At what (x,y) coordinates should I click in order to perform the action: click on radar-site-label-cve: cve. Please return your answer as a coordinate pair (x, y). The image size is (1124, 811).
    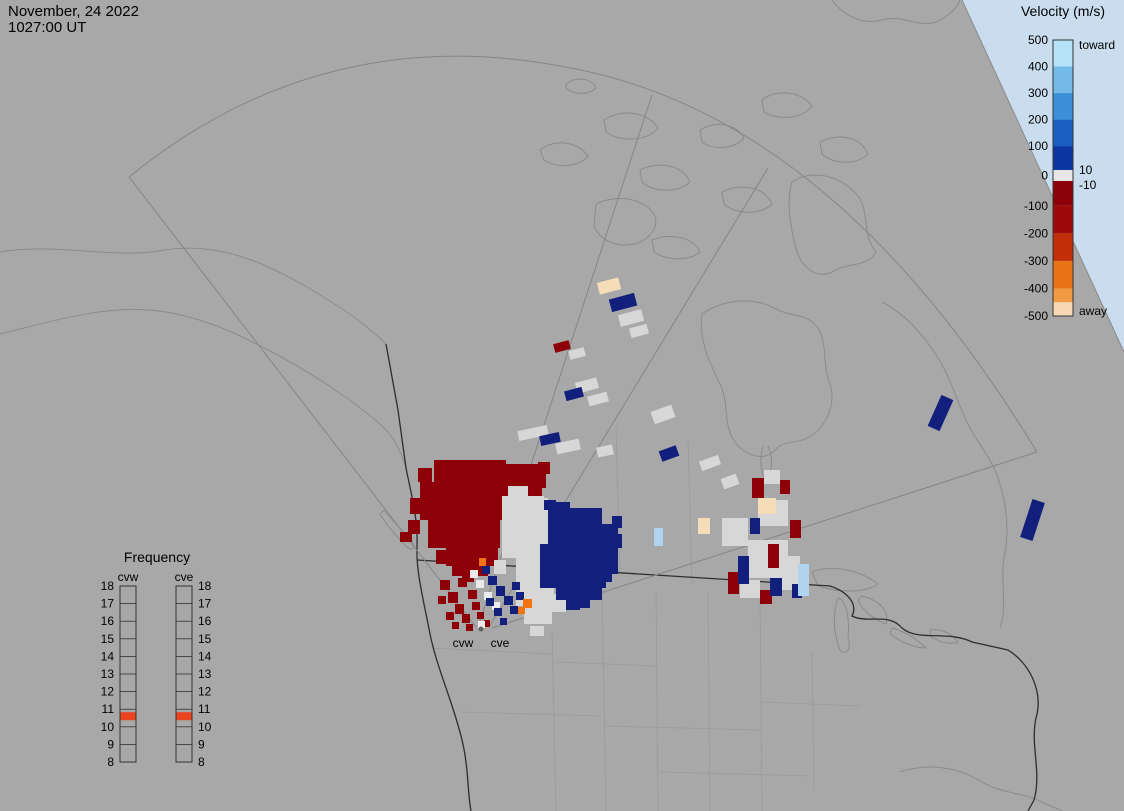
    Looking at the image, I should click on (500, 643).